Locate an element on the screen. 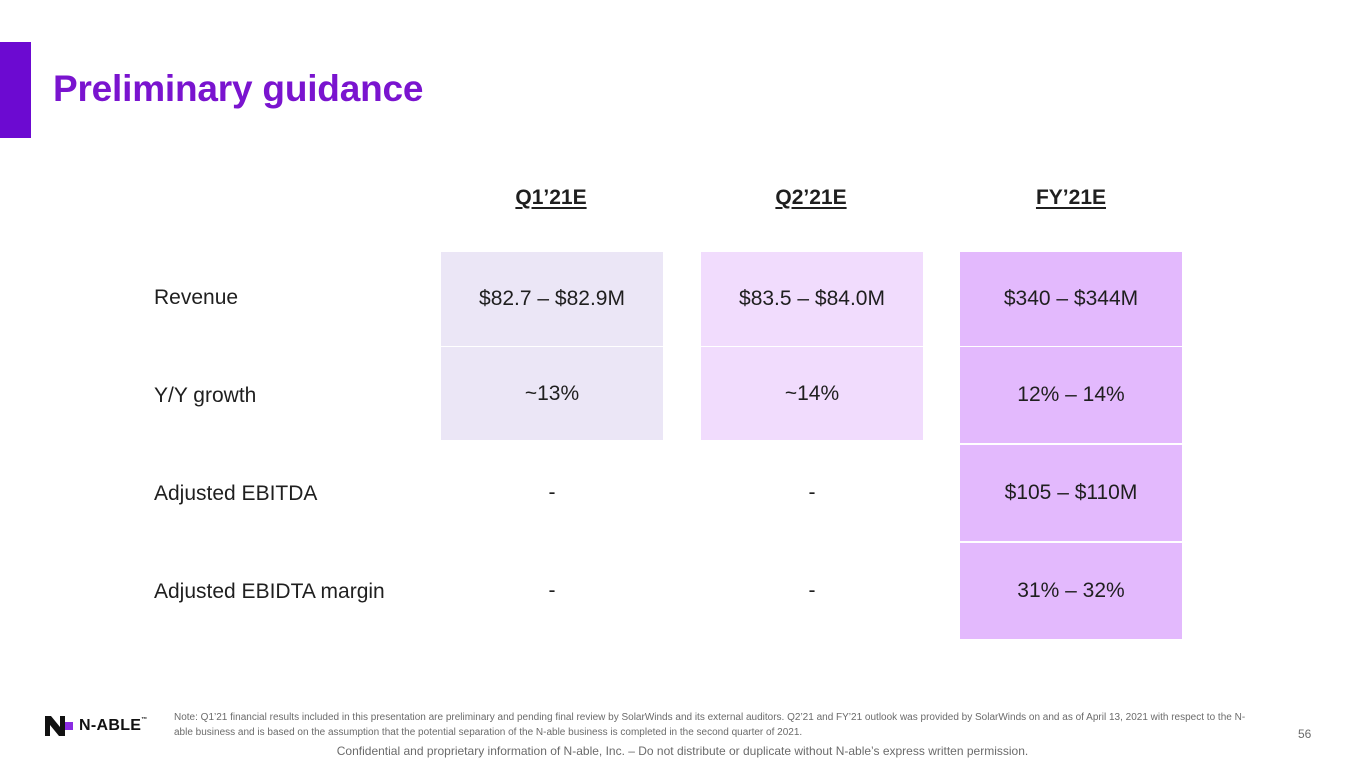  cell-growth-fy: 12% – 14% is located at coordinates (1071, 395).